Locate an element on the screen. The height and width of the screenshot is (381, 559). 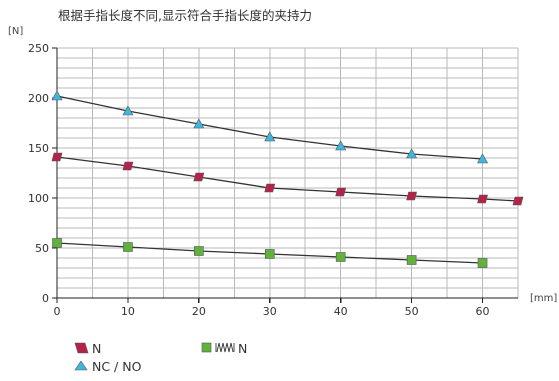
x-tick-label: 50 is located at coordinates (412, 311).